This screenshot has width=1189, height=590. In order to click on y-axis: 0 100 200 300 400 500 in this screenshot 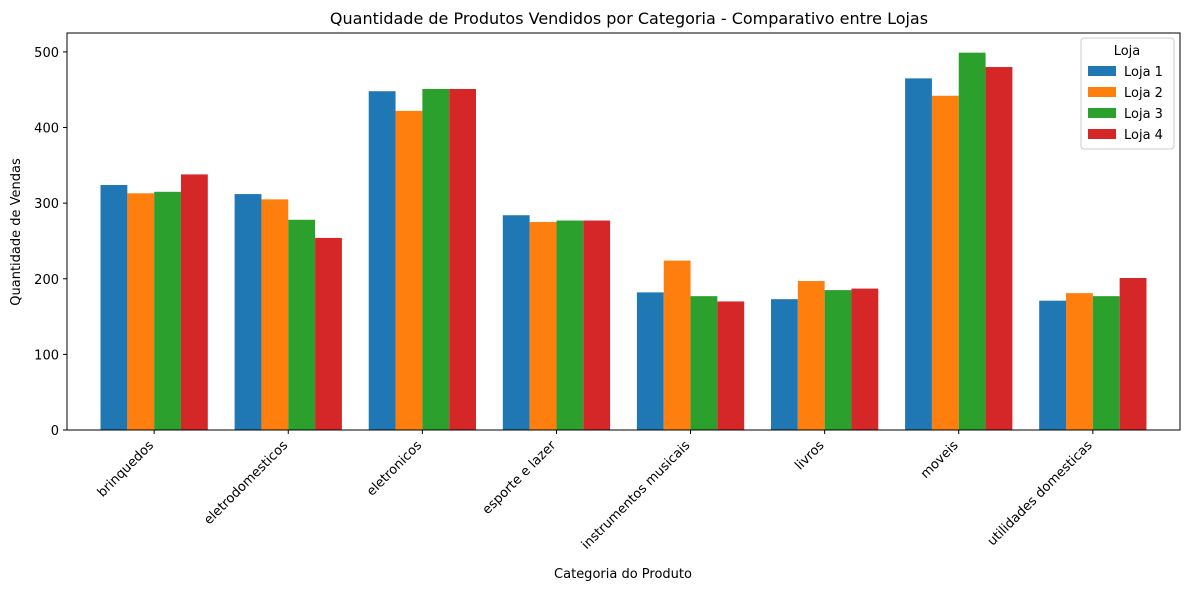, I will do `click(50, 242)`.